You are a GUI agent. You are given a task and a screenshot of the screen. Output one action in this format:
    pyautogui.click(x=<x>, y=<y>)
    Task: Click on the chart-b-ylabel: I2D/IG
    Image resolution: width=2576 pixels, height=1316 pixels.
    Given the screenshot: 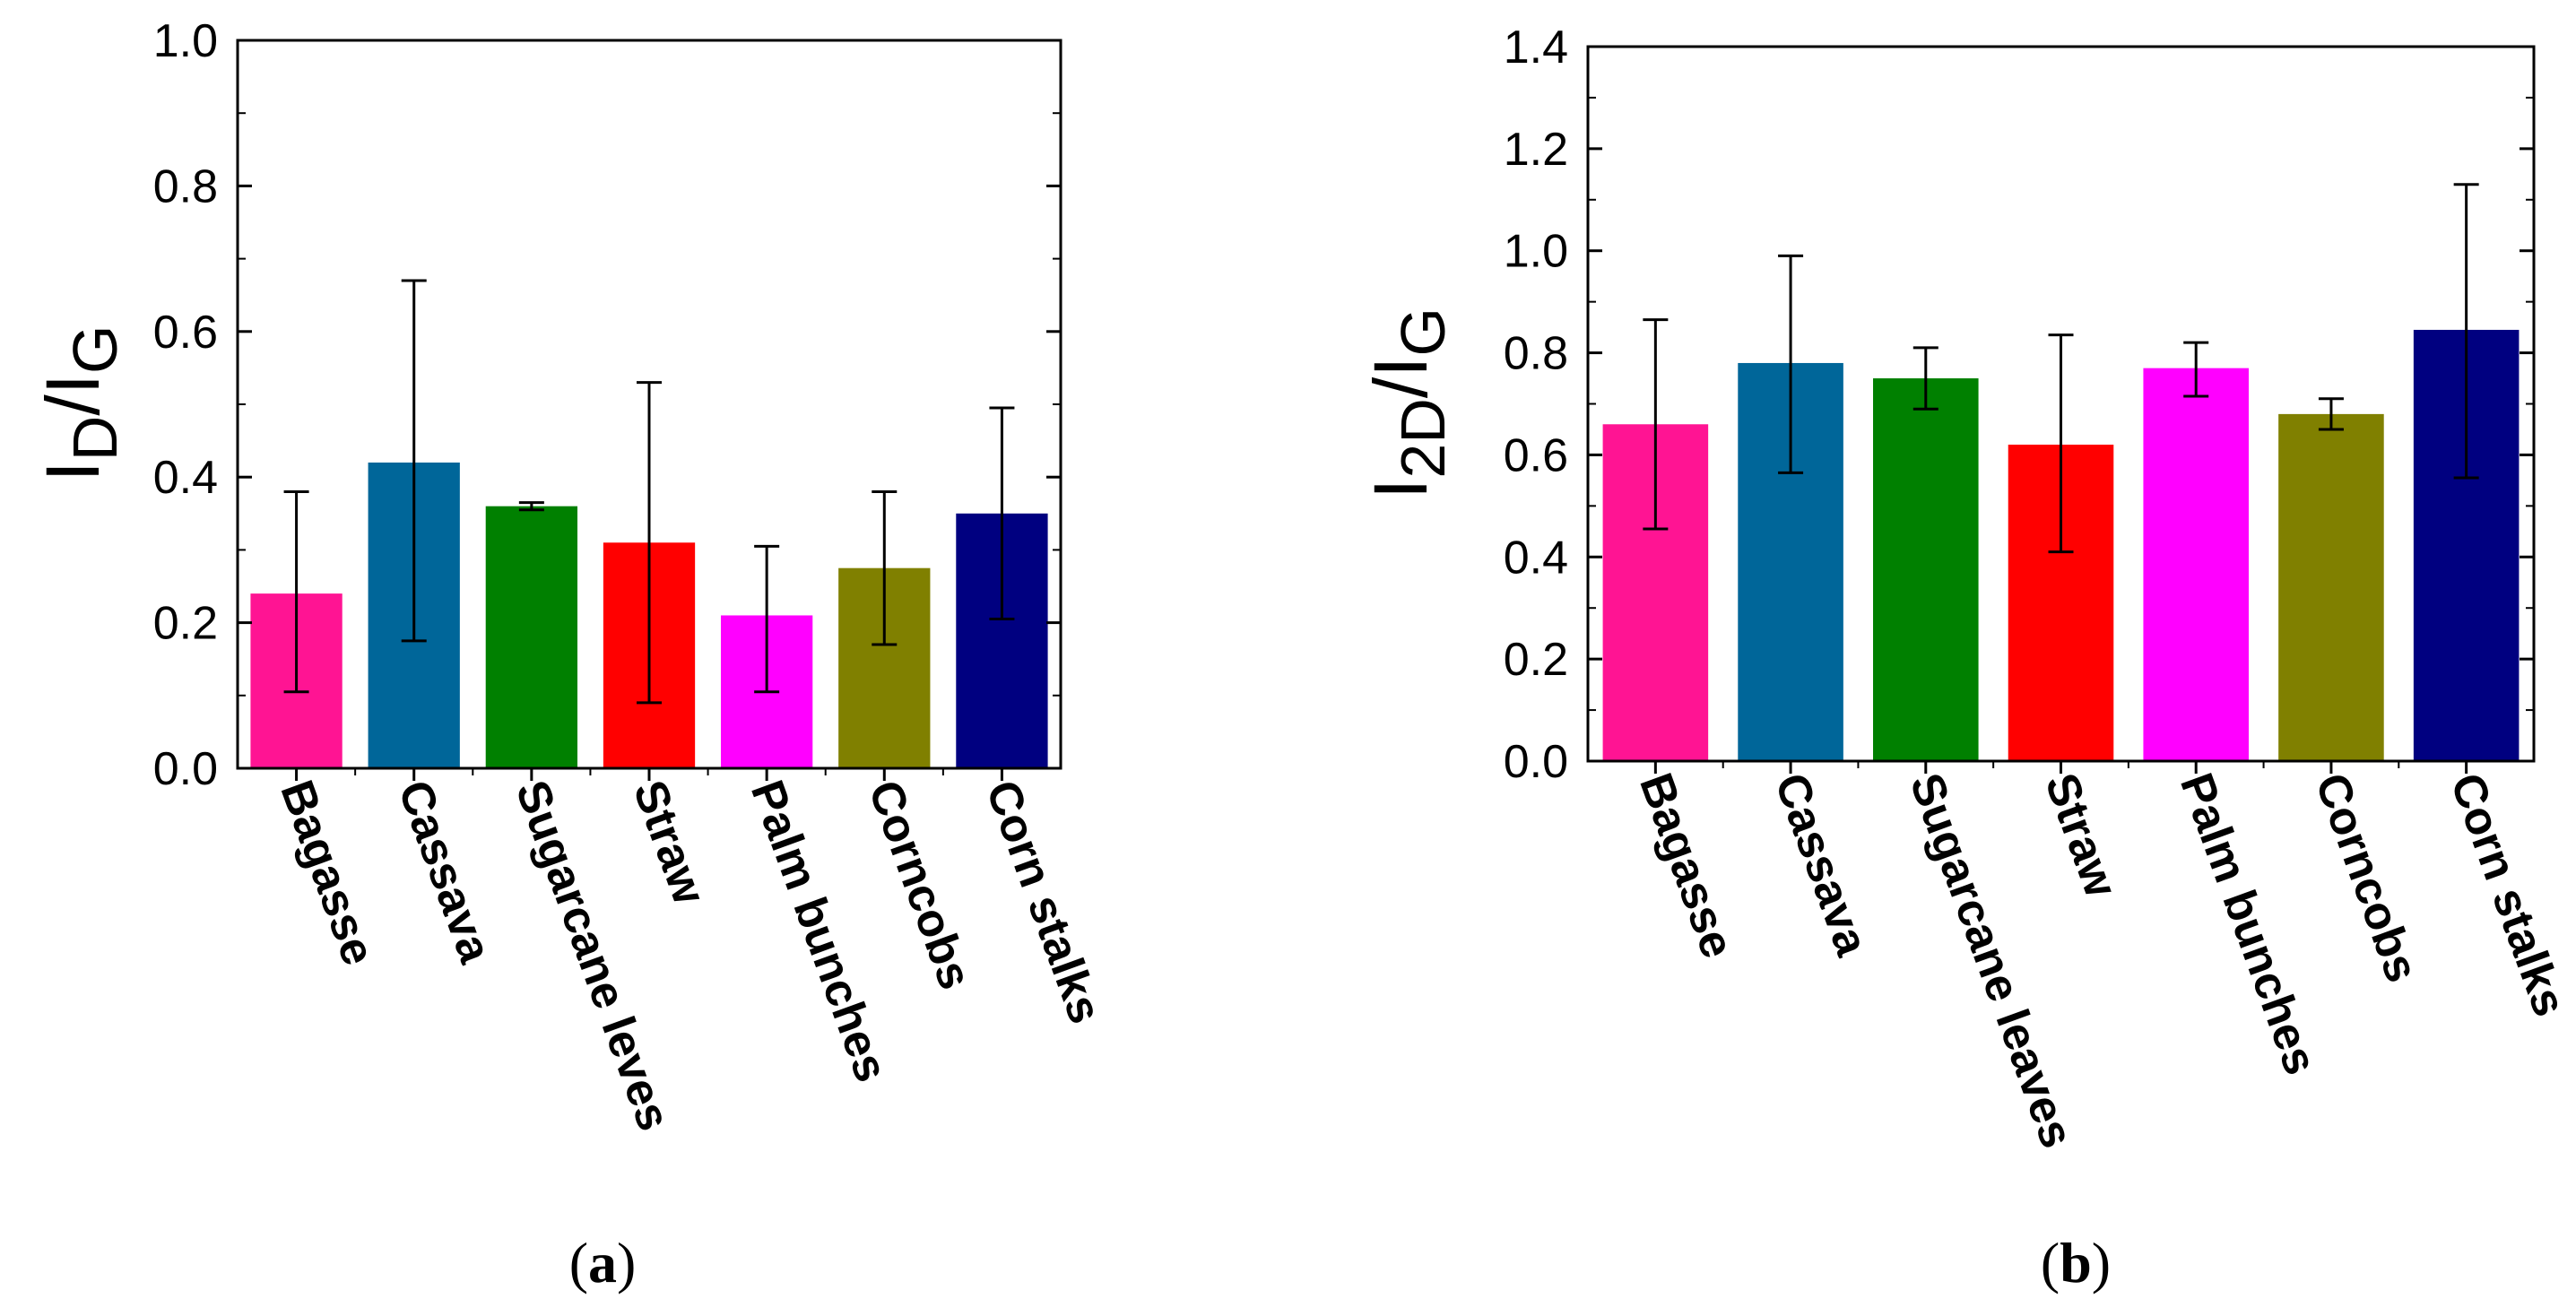 What is the action you would take?
    pyautogui.click(x=1408, y=403)
    